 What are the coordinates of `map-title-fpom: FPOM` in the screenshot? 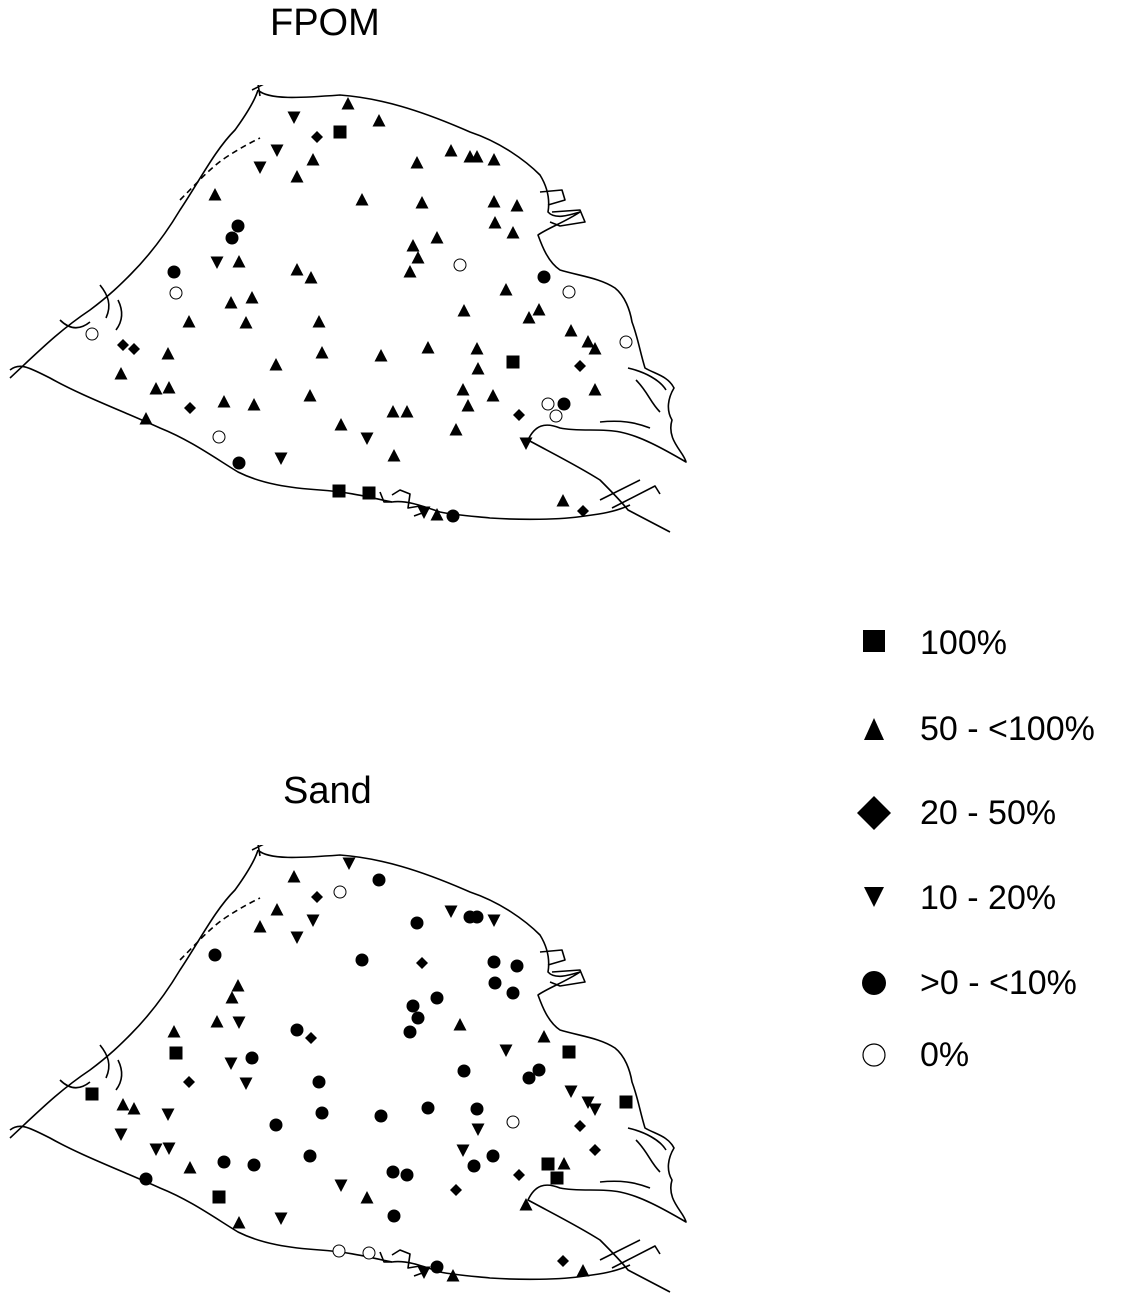 It's located at (325, 23).